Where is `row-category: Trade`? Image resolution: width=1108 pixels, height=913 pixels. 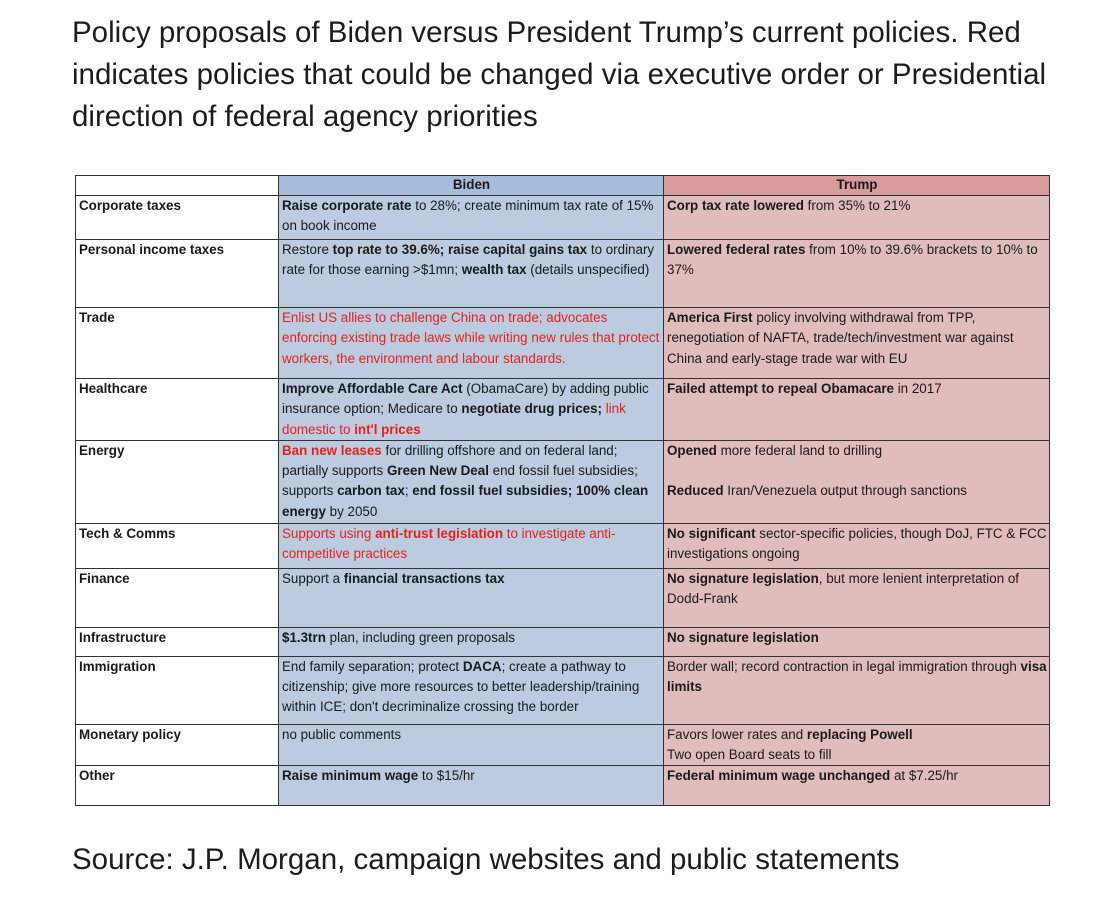 row-category: Trade is located at coordinates (177, 343).